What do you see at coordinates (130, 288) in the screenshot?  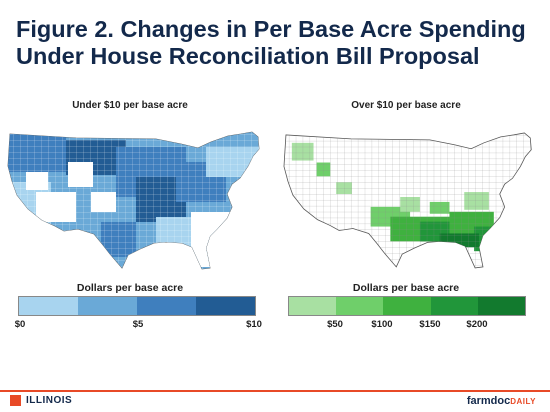 I see `left-legend-title: Dollars per base acre` at bounding box center [130, 288].